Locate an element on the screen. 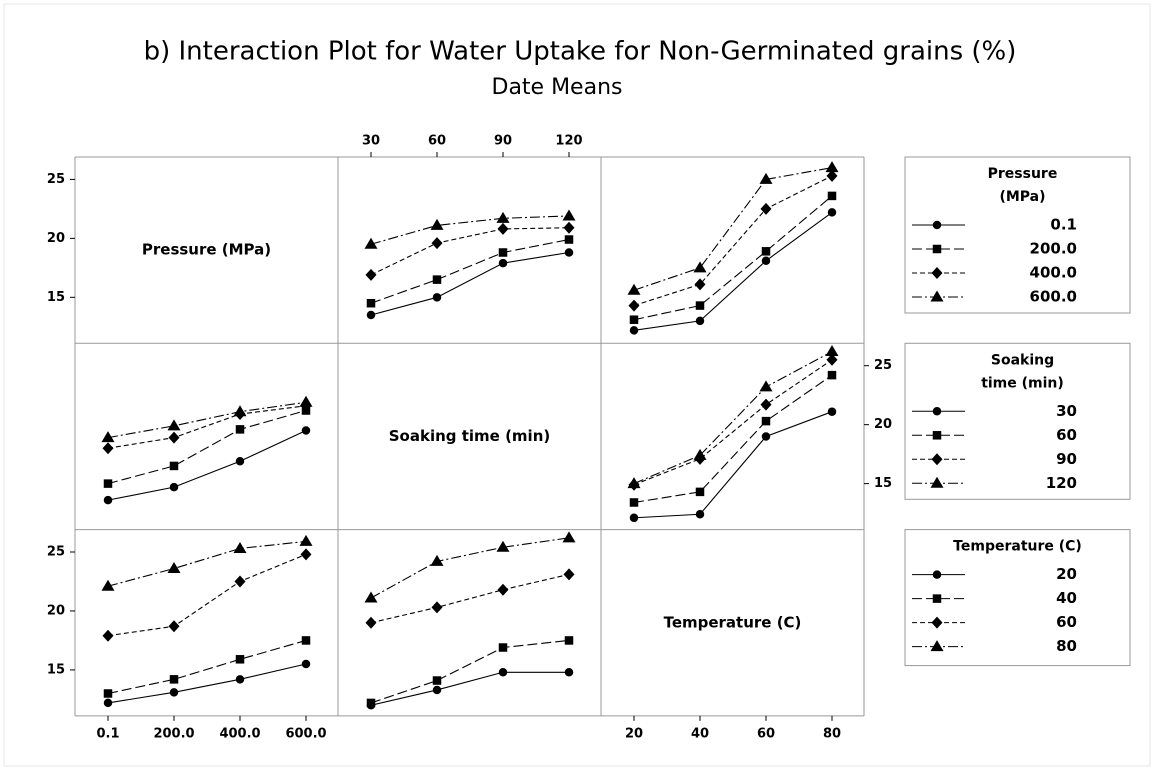 Image resolution: width=1153 pixels, height=769 pixels. diagonal-label: Soaking time (min) is located at coordinates (469, 436).